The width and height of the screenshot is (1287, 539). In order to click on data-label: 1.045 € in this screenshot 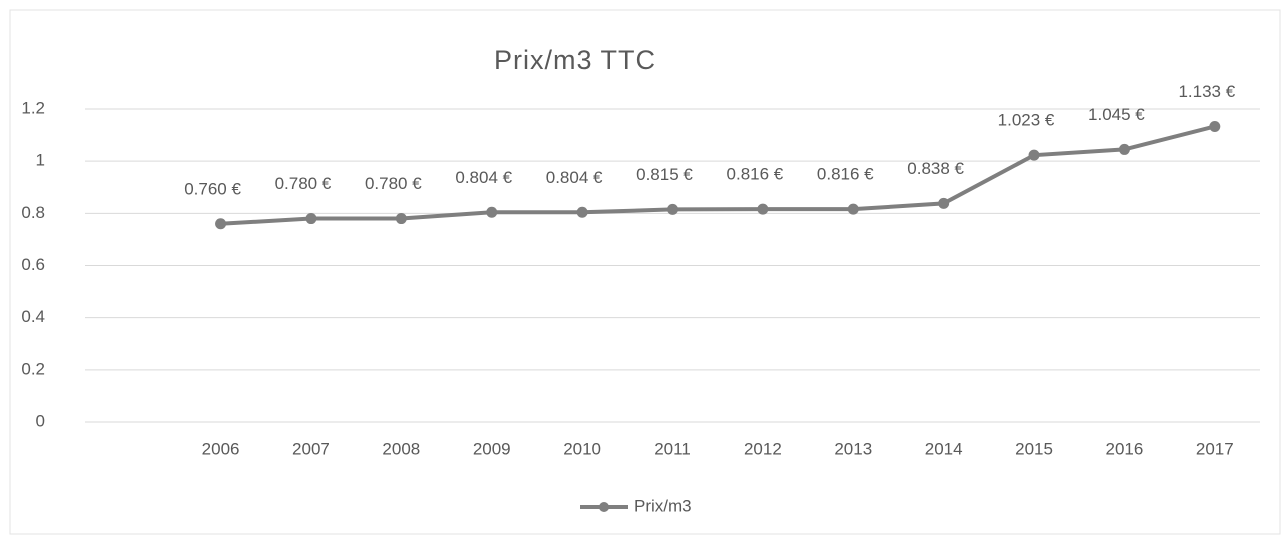, I will do `click(1116, 114)`.